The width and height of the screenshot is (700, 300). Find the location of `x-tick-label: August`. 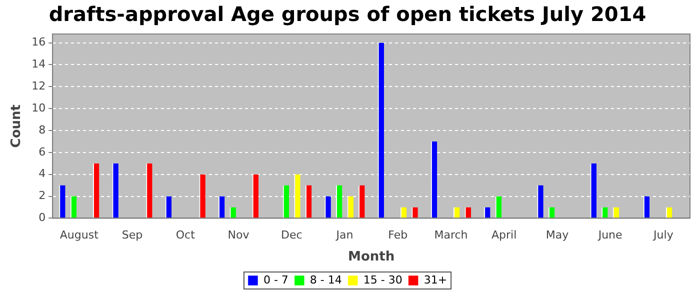

x-tick-label: August is located at coordinates (80, 235).